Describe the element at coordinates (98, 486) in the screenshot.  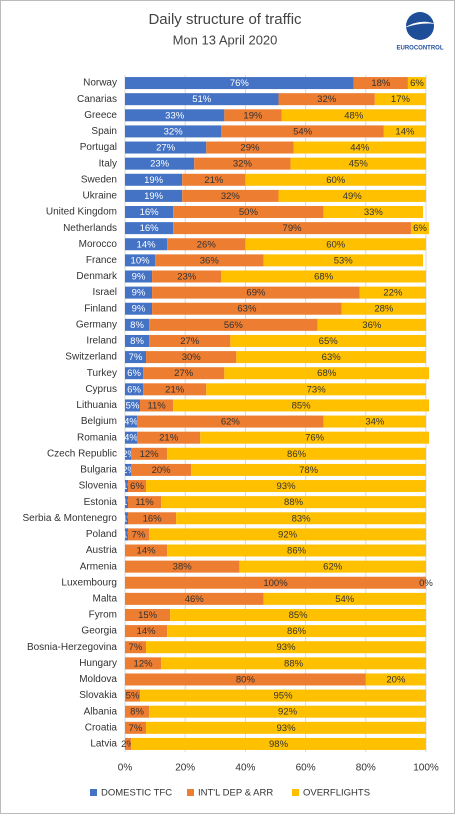
I see `y-tick-label: Slovenia` at that location.